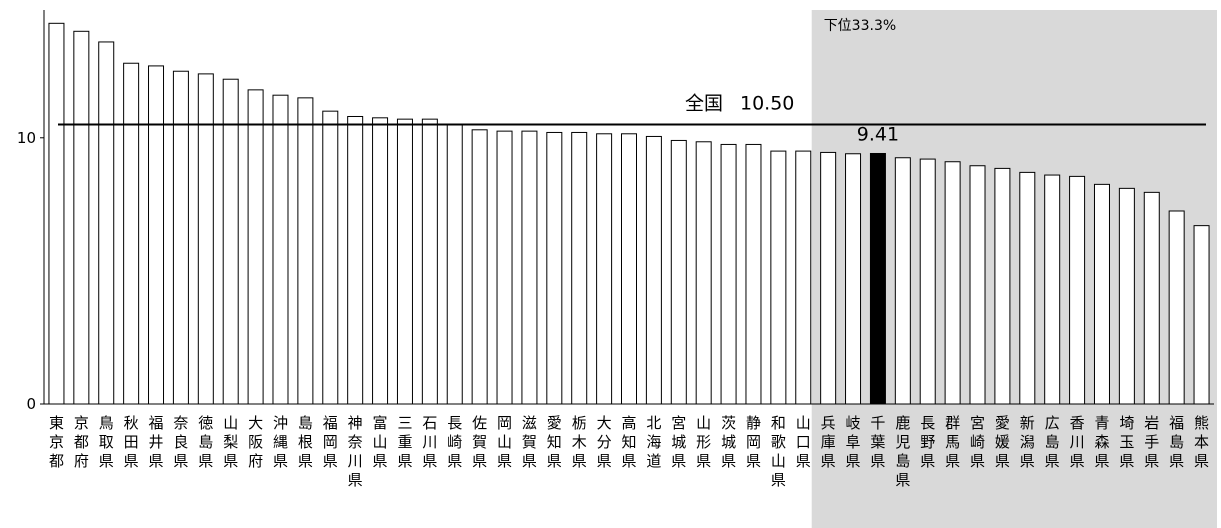 Image resolution: width=1221 pixels, height=528 pixels. I want to click on category-label: 神奈川県, so click(355, 451).